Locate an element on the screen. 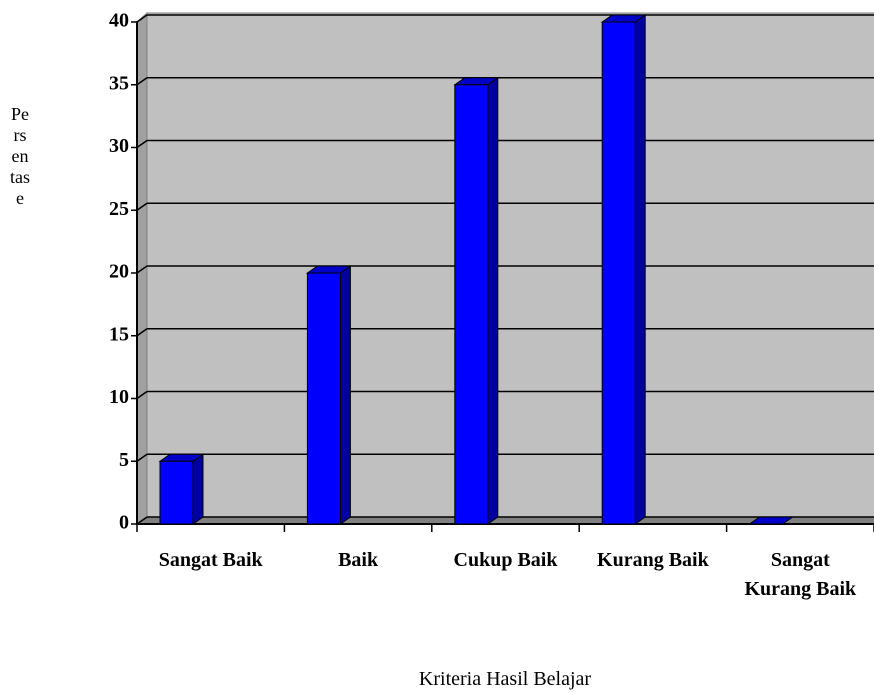  x-tick-label: Sangat Kurang Baik is located at coordinates (800, 574).